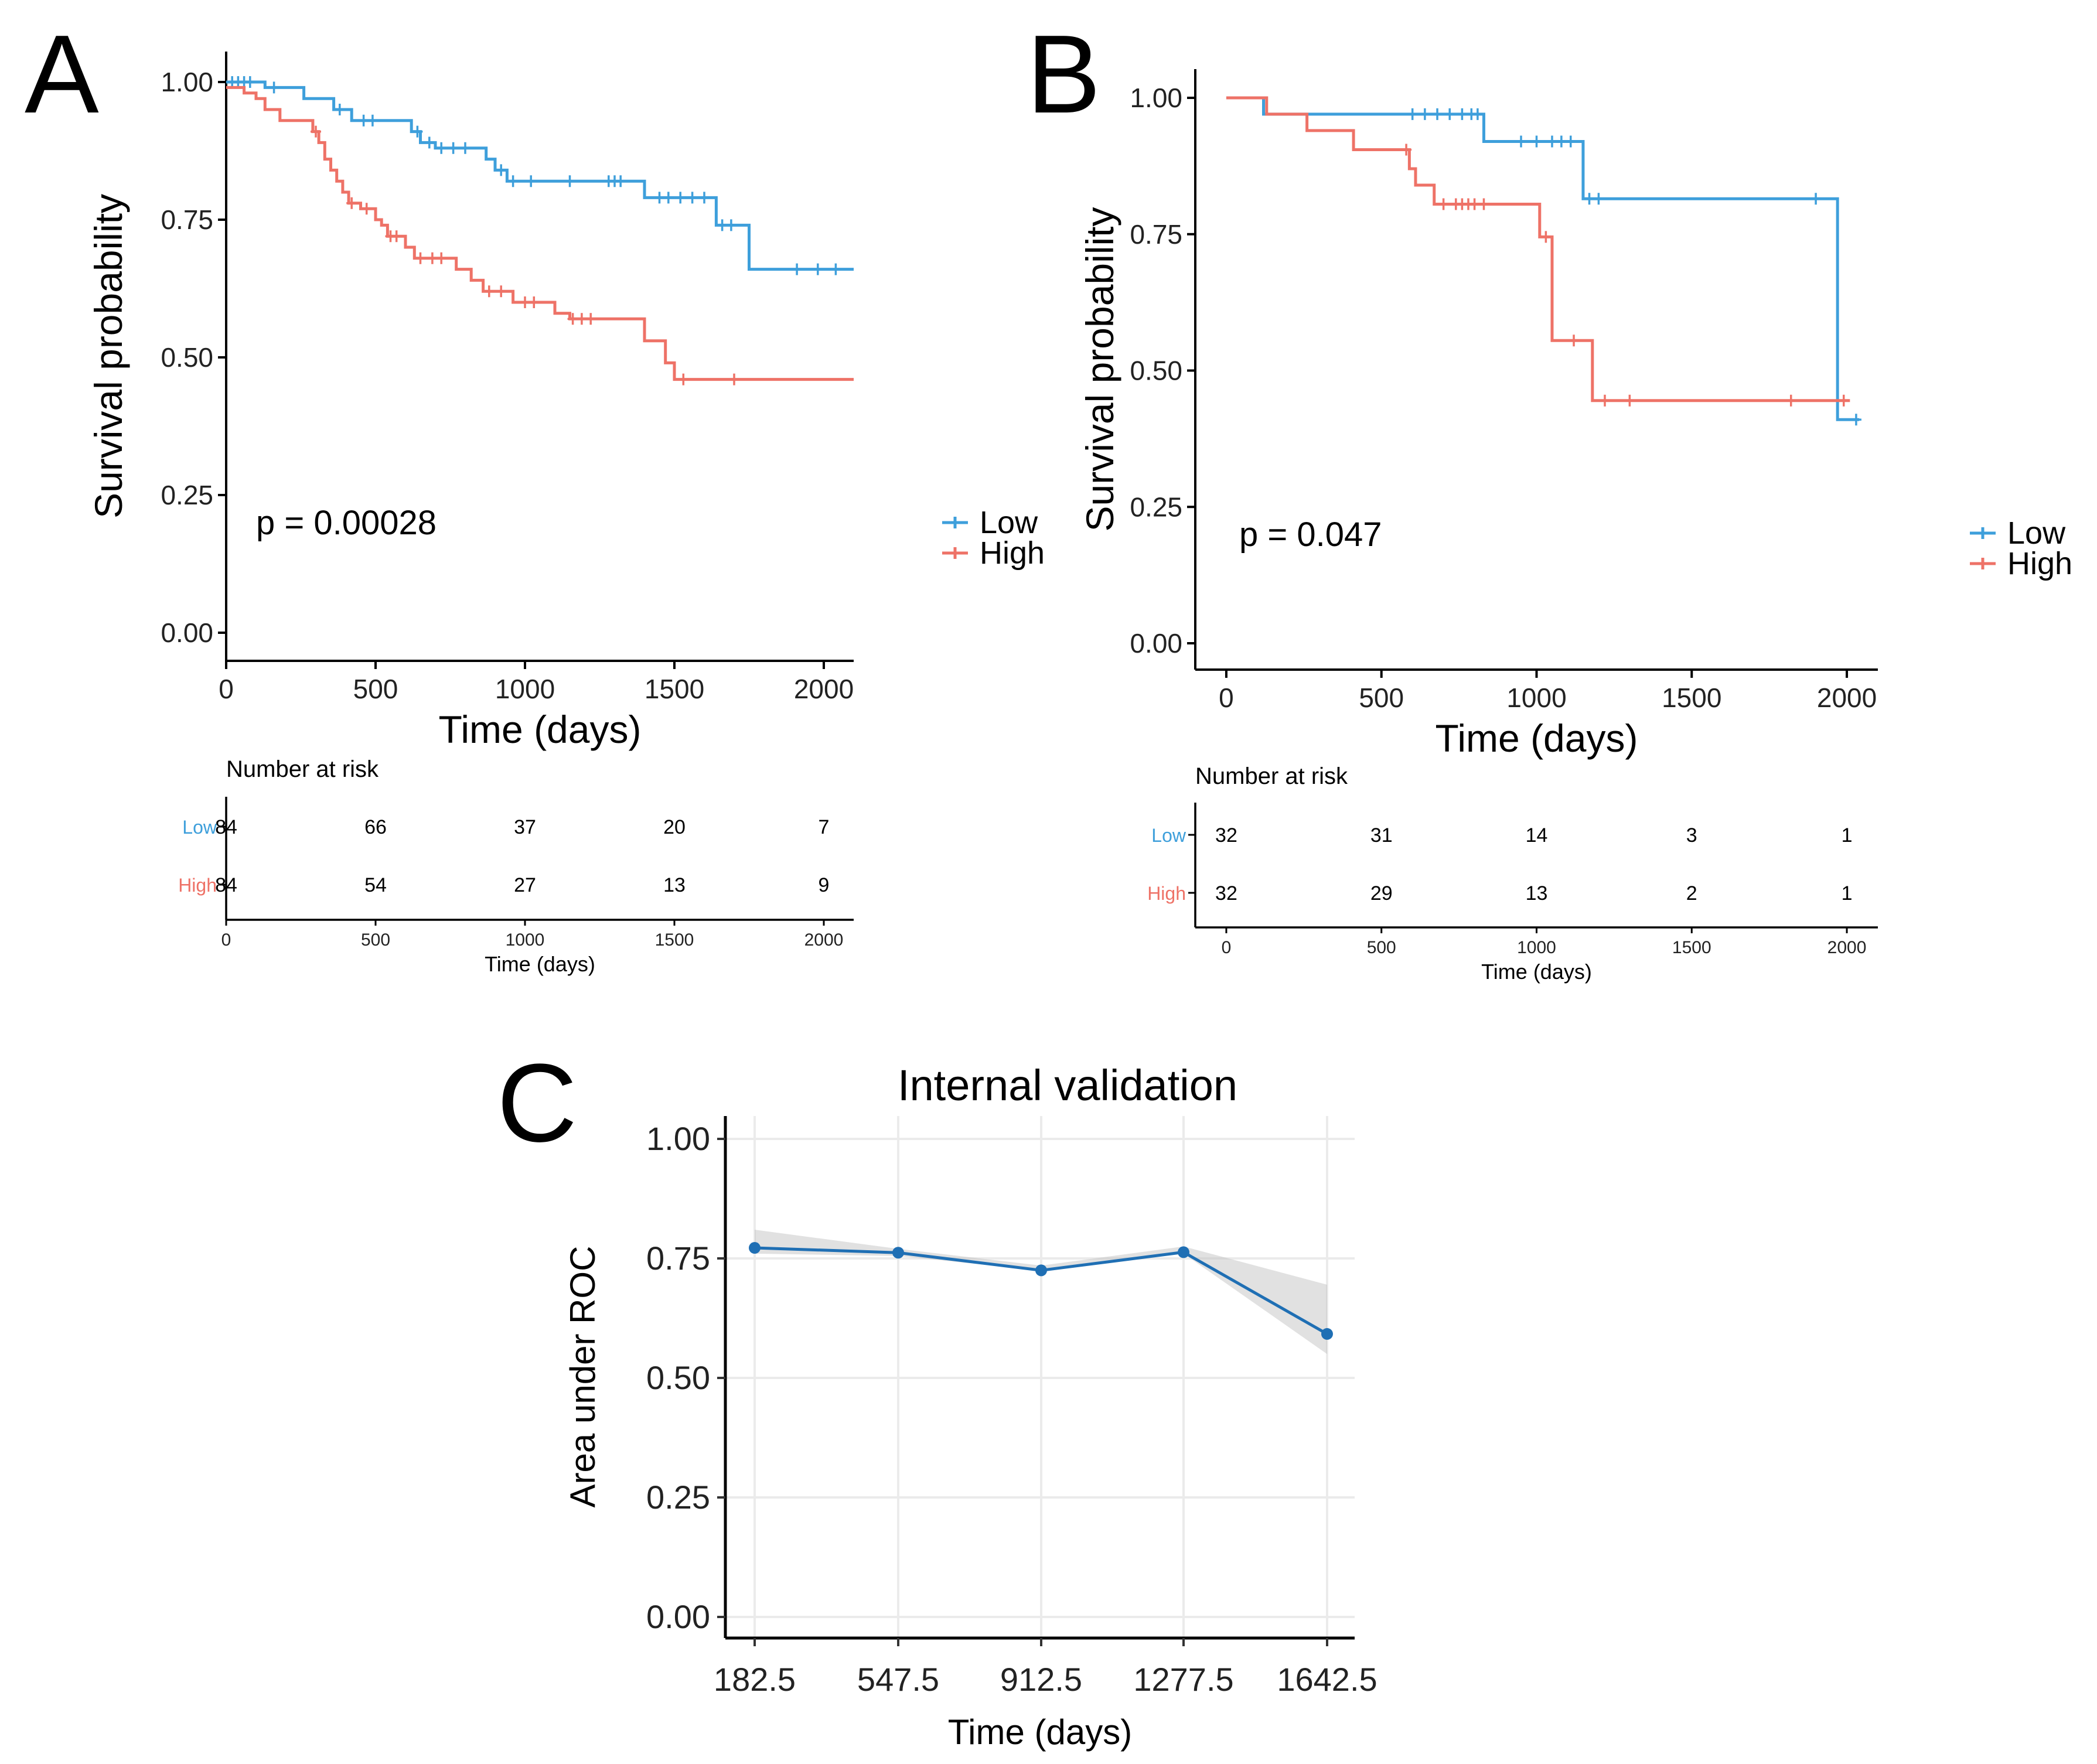 This screenshot has height=1764, width=2097. What do you see at coordinates (1041, 1270) in the screenshot?
I see `auc-point` at bounding box center [1041, 1270].